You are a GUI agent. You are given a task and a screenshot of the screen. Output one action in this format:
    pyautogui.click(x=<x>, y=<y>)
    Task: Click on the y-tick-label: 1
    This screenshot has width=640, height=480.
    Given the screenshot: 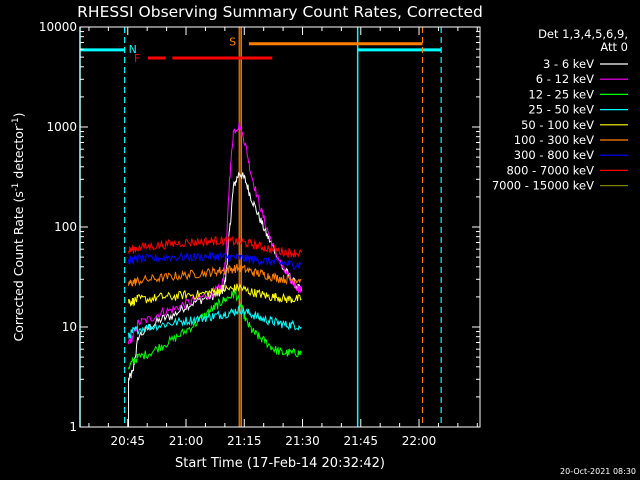 What is the action you would take?
    pyautogui.click(x=73, y=427)
    